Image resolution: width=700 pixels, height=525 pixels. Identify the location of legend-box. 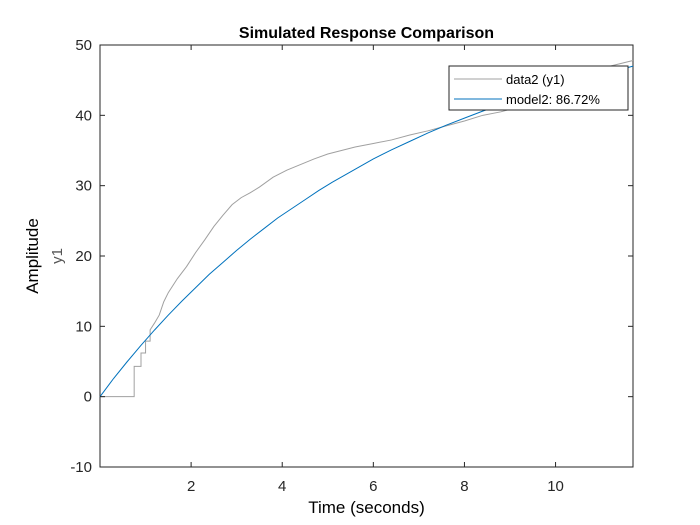
(538, 88).